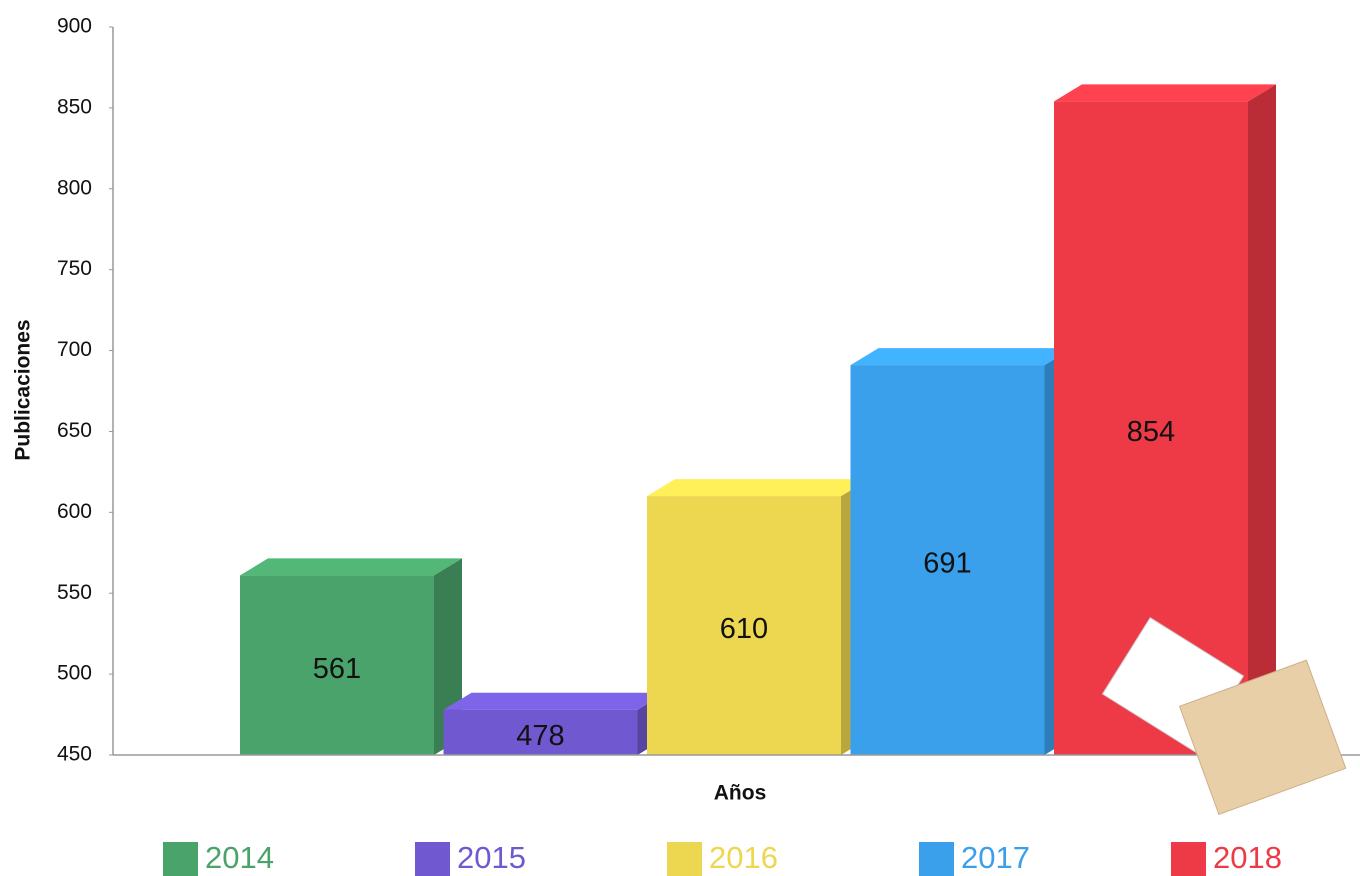 Image resolution: width=1360 pixels, height=876 pixels. What do you see at coordinates (74, 268) in the screenshot?
I see `y-tick-label: 750` at bounding box center [74, 268].